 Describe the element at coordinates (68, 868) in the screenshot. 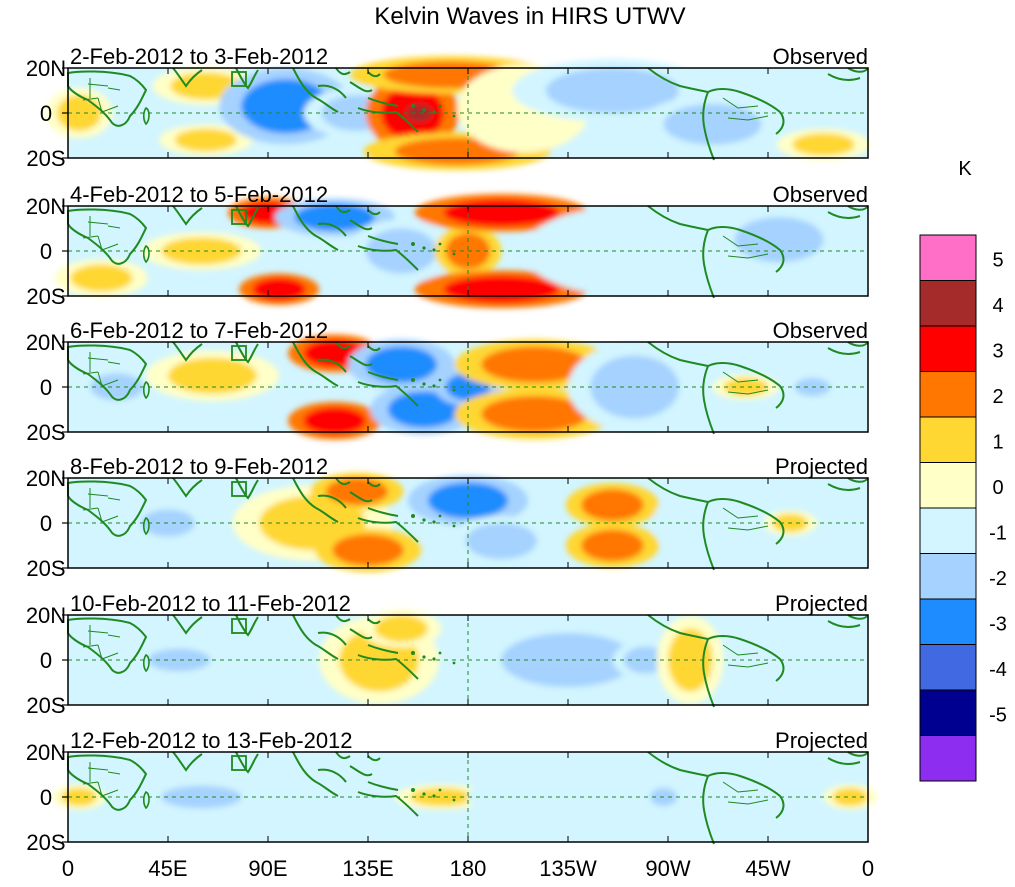

I see `x-tick-label: 0` at that location.